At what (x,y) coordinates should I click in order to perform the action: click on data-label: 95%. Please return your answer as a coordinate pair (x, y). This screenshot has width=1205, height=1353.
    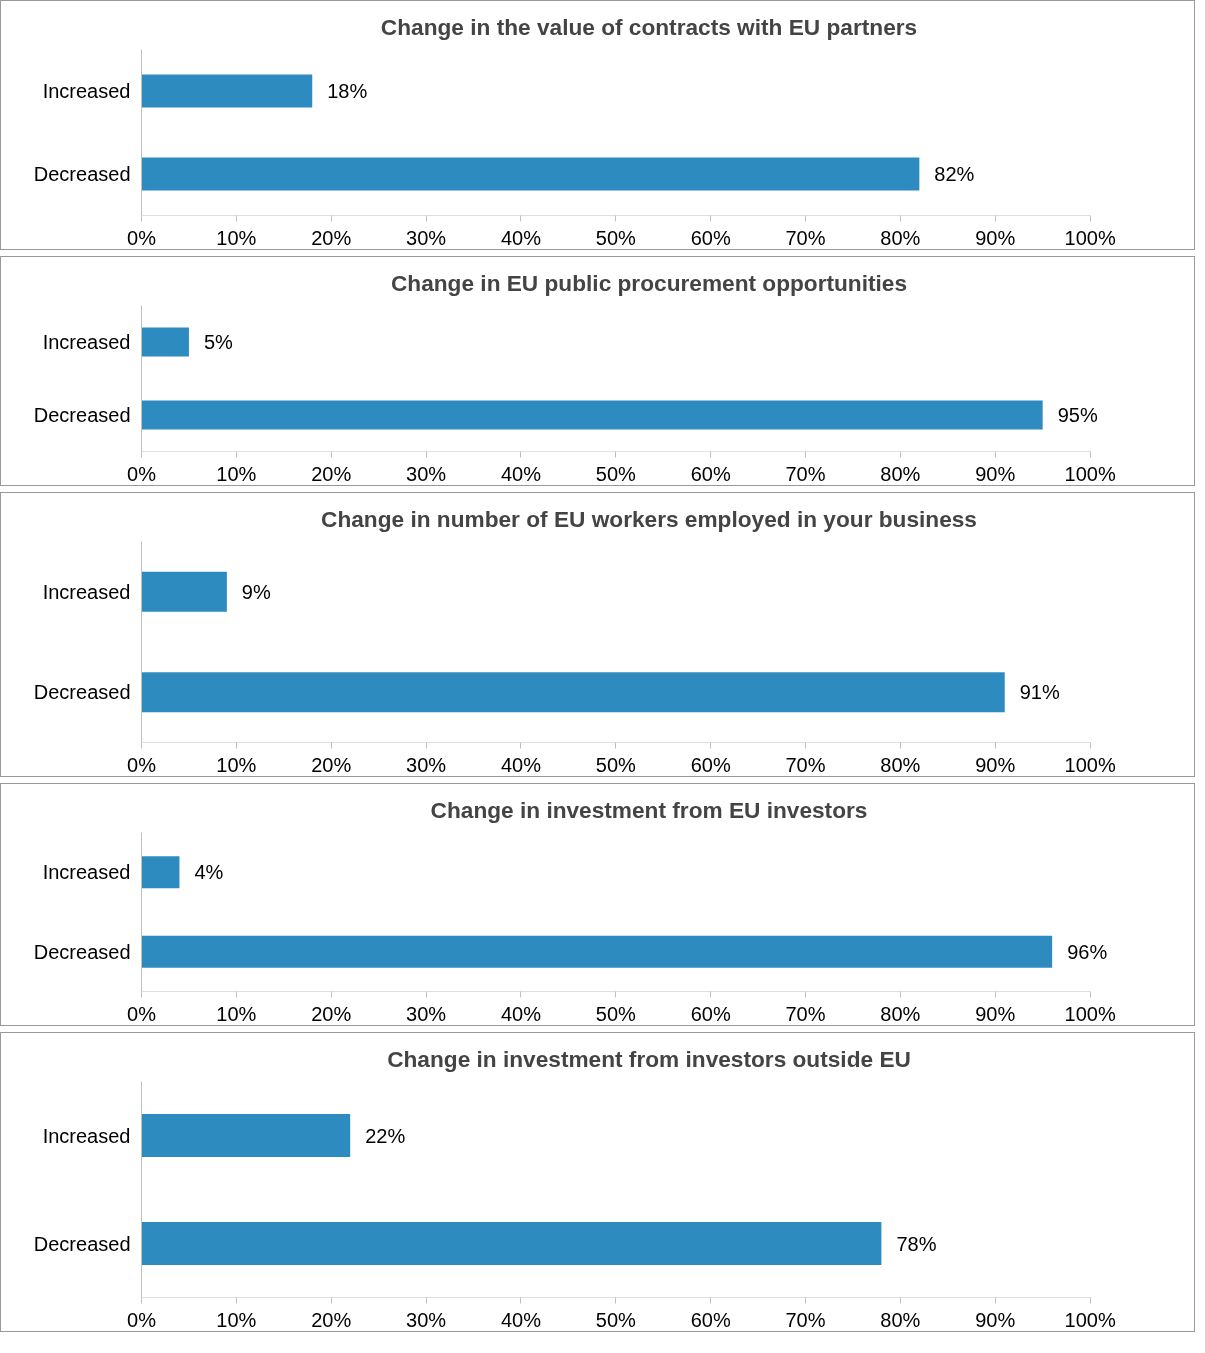
    Looking at the image, I should click on (1077, 415).